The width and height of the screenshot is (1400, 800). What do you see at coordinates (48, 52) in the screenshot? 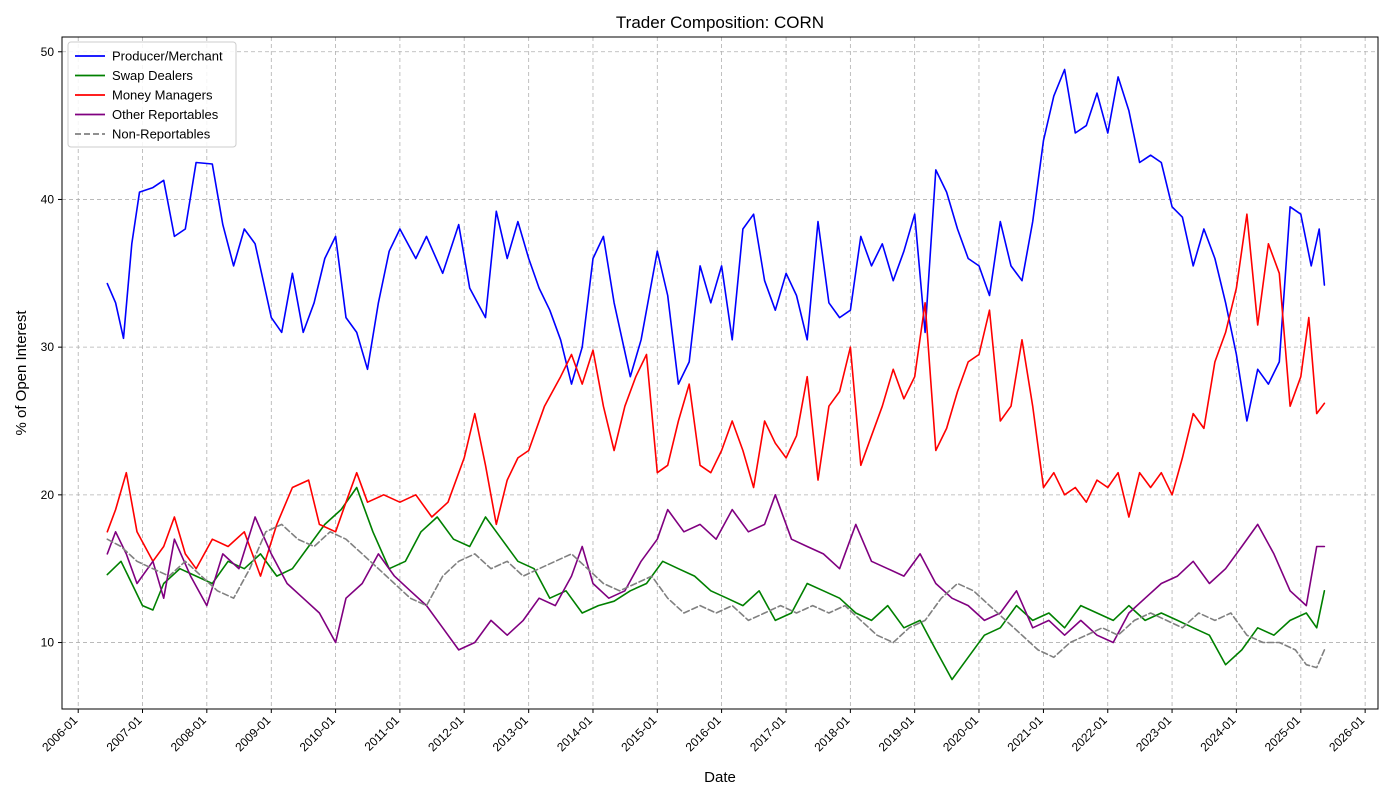
I see `y-tick-label: 50` at bounding box center [48, 52].